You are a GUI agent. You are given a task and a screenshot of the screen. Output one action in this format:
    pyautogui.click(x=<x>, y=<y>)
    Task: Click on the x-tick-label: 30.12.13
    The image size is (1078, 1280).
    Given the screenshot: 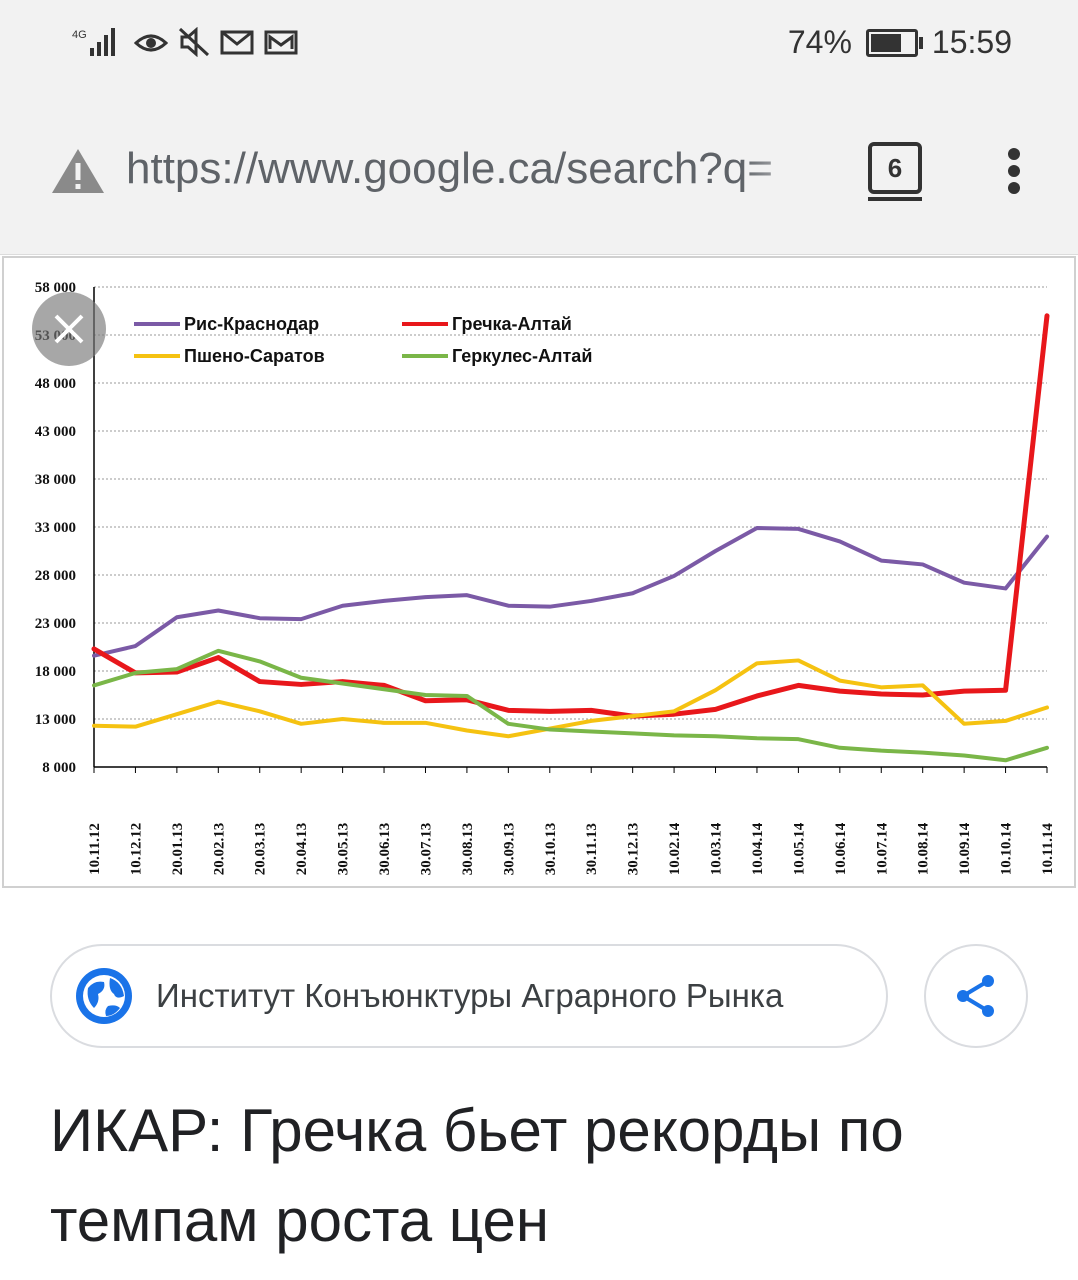 What is the action you would take?
    pyautogui.click(x=634, y=849)
    